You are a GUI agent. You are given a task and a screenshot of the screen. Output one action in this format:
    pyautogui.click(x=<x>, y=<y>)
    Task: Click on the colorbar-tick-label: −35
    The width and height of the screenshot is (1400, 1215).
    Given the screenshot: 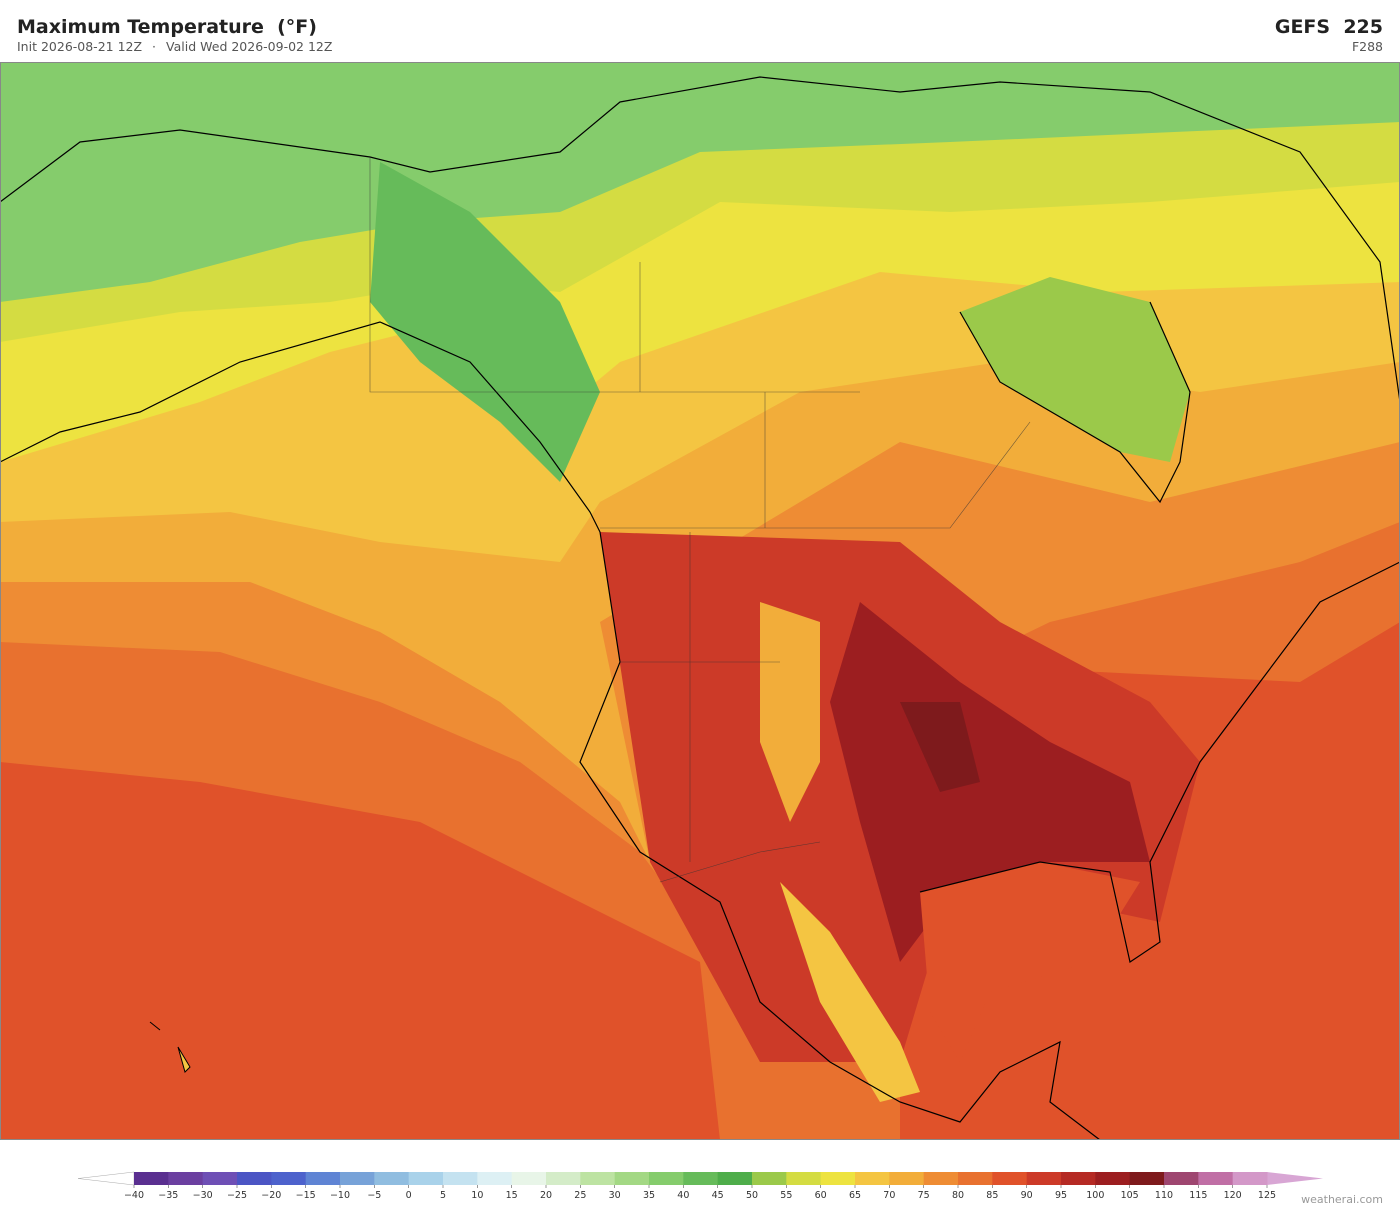 What is the action you would take?
    pyautogui.click(x=168, y=1195)
    